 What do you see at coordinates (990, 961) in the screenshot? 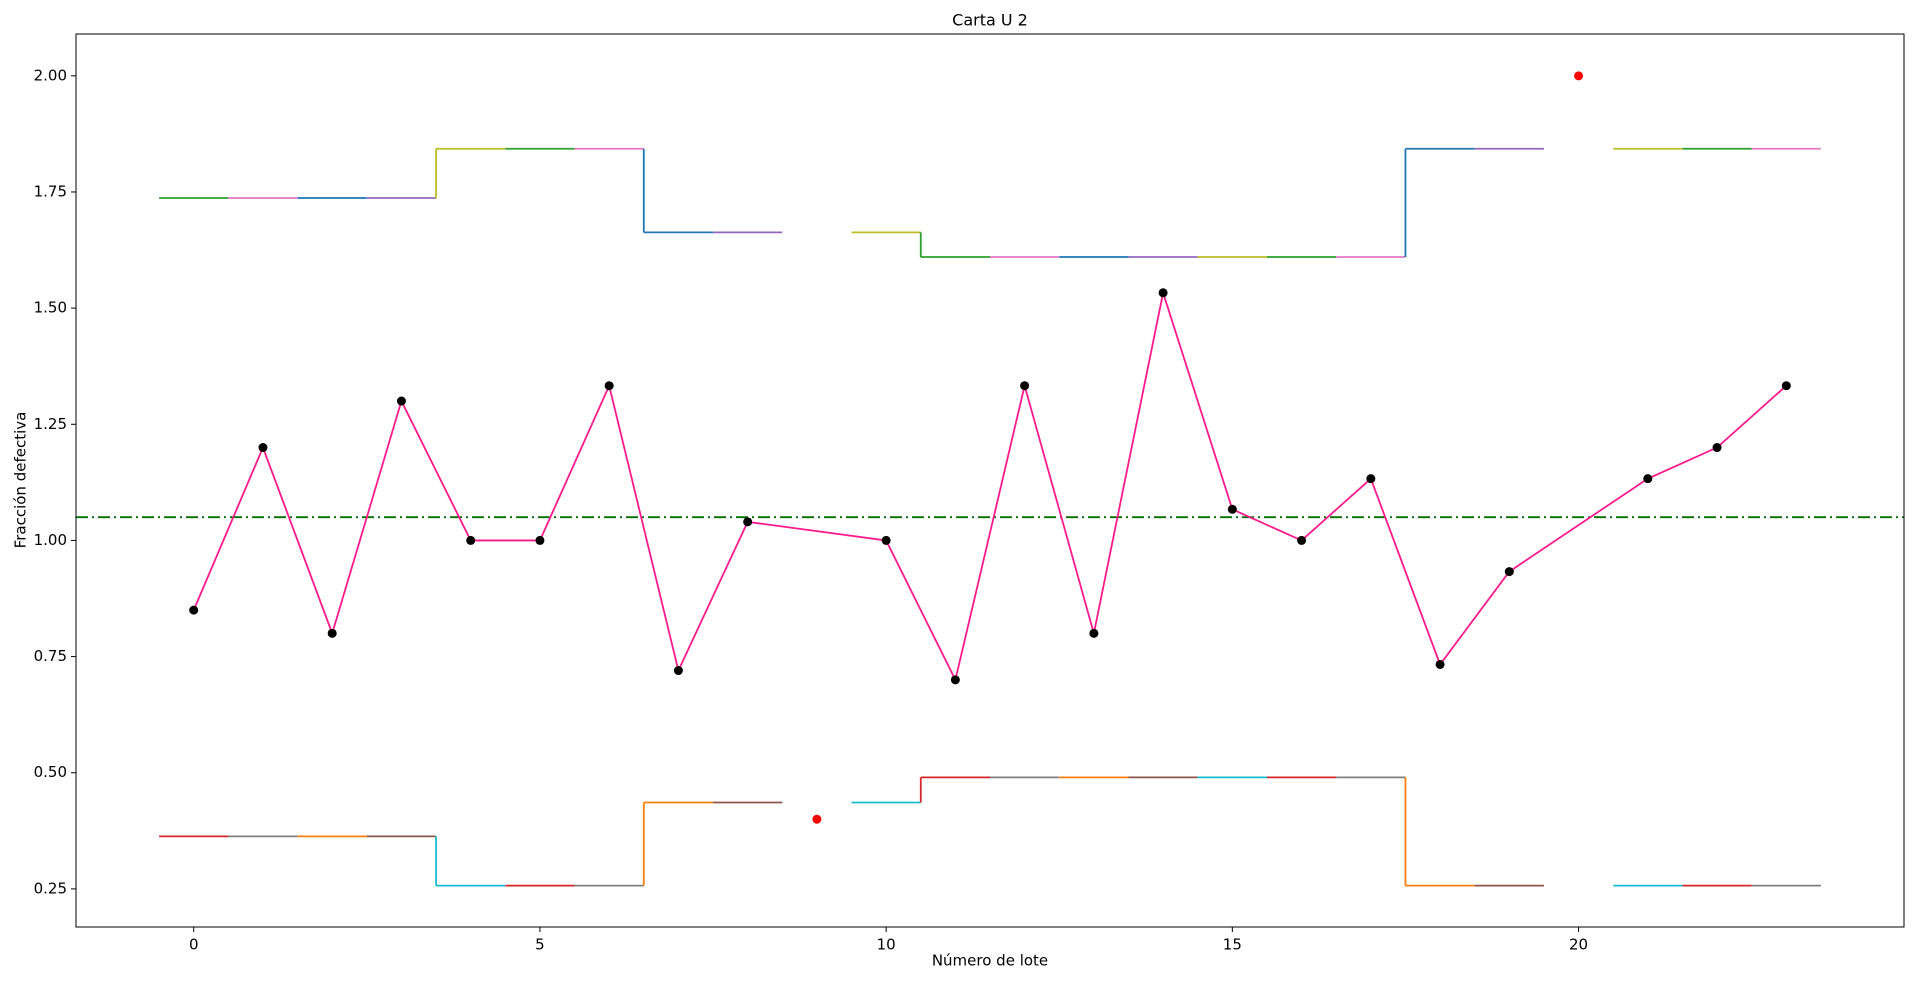
I see `x-axis-label: Número de lote` at bounding box center [990, 961].